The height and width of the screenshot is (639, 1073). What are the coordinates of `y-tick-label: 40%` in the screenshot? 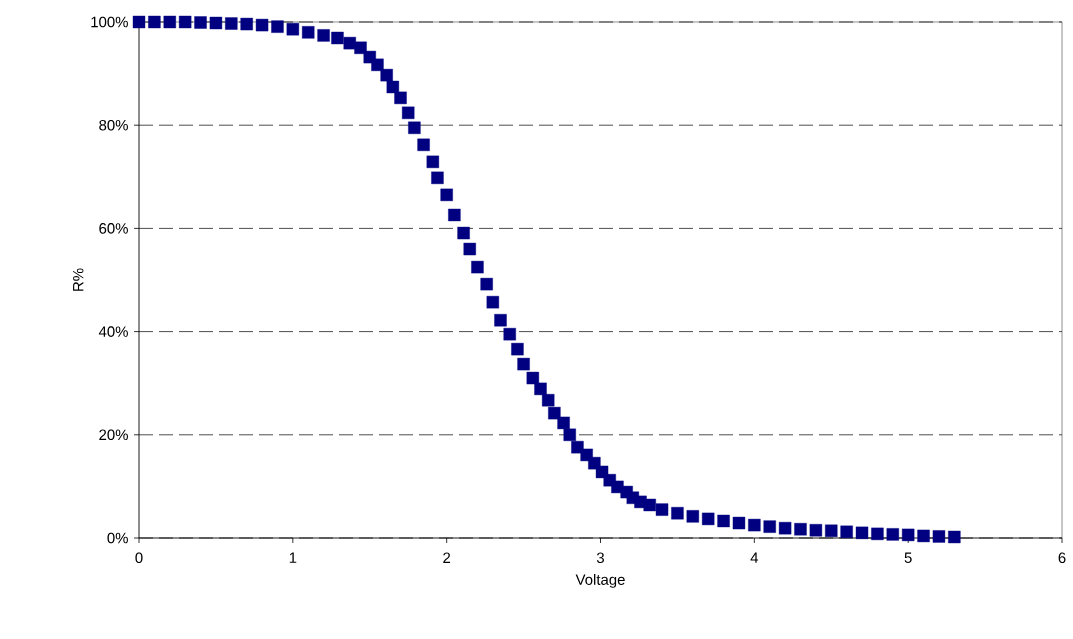 It's located at (113, 331).